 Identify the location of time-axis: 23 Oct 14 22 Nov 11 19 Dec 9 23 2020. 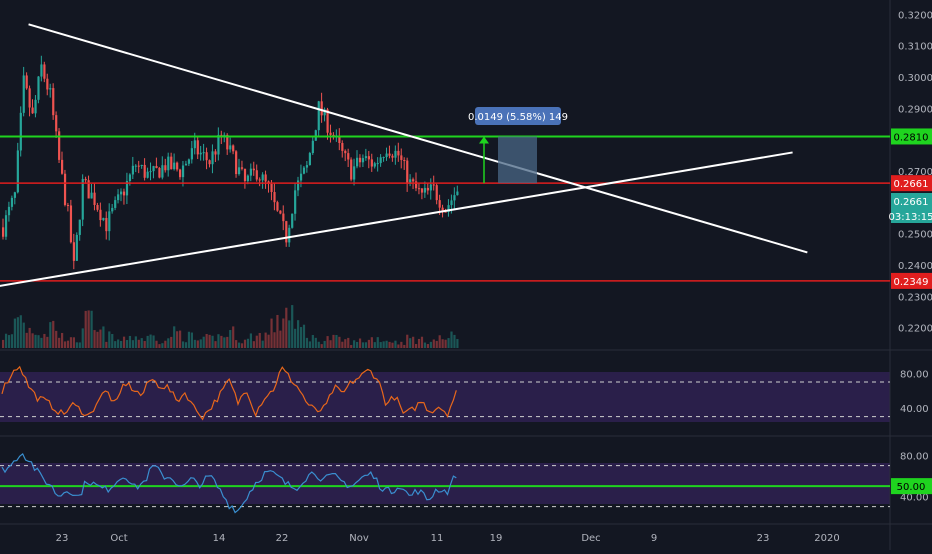
(448, 538).